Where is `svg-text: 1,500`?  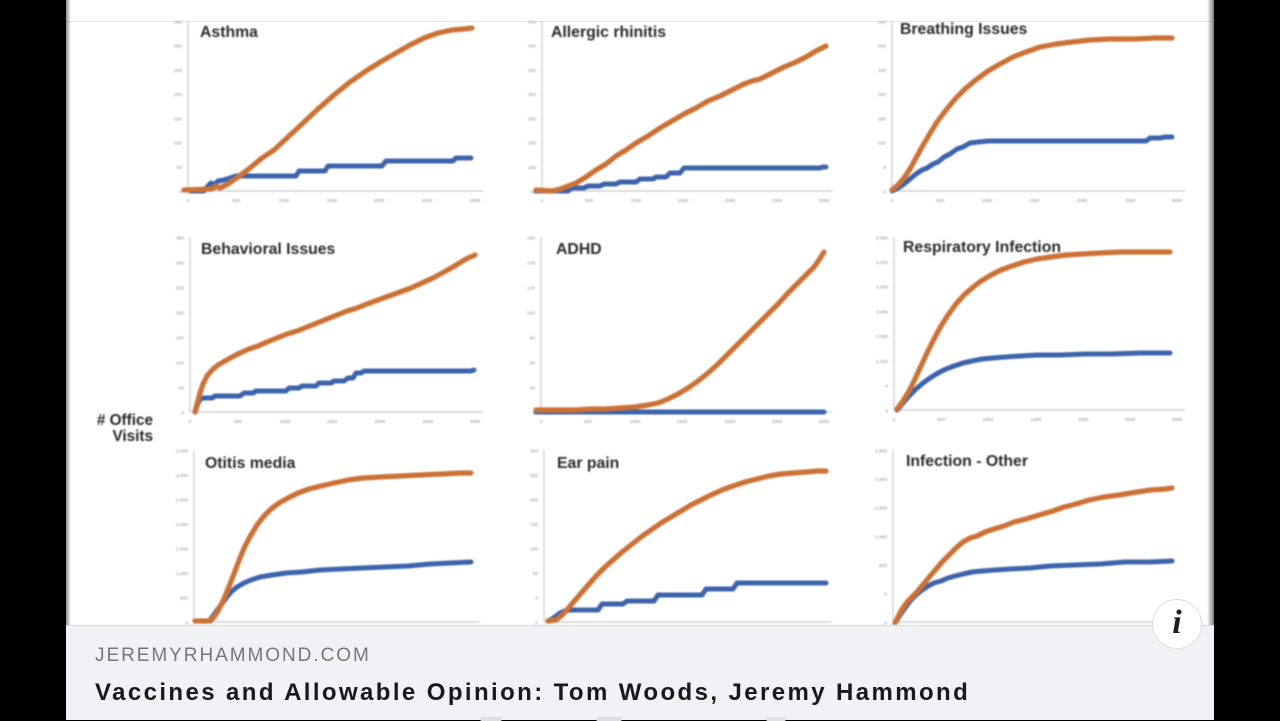 svg-text: 1,500 is located at coordinates (182, 550).